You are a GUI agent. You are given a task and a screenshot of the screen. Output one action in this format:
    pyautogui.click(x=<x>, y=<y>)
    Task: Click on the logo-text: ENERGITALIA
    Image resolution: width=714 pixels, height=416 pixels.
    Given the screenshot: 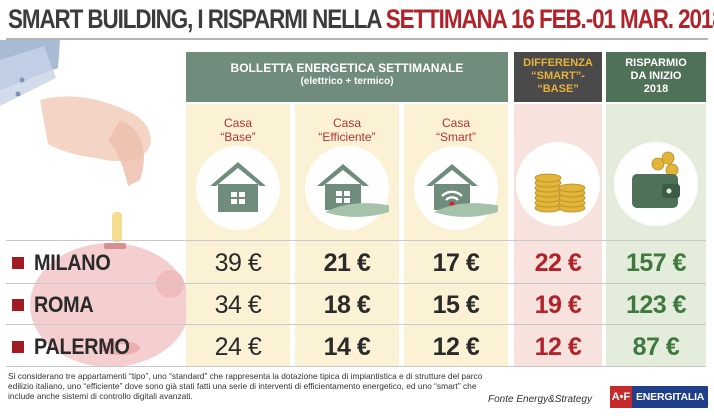 What is the action you would take?
    pyautogui.click(x=670, y=397)
    